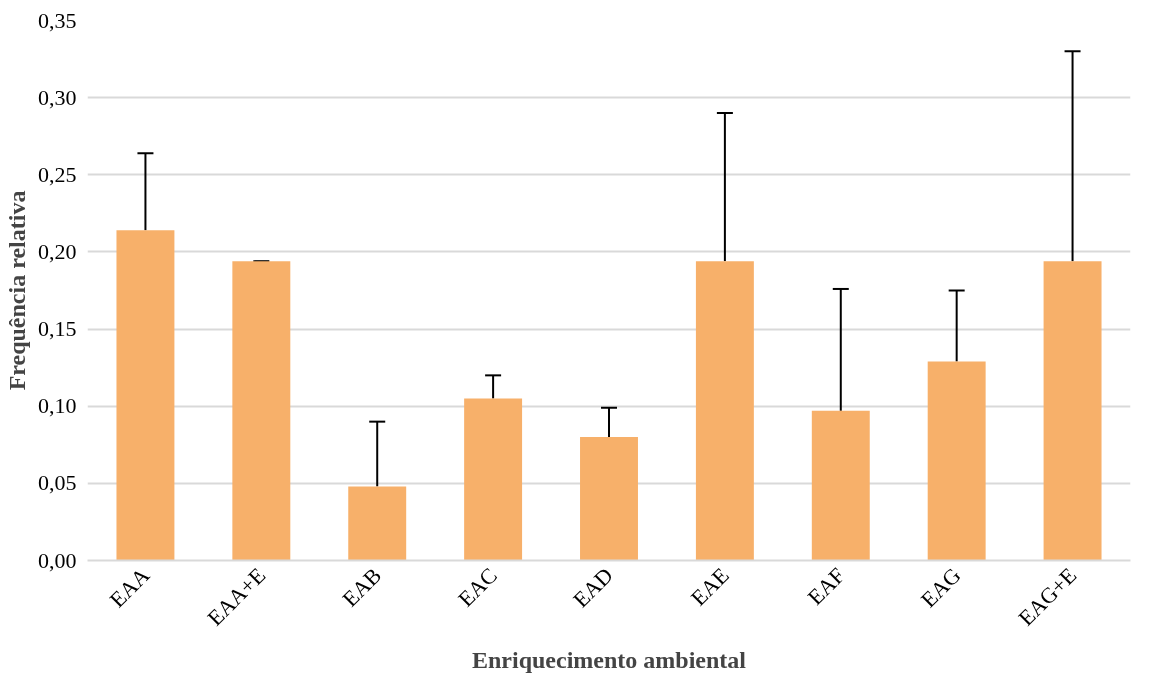  What do you see at coordinates (129, 587) in the screenshot?
I see `x-tick-label: EAA` at bounding box center [129, 587].